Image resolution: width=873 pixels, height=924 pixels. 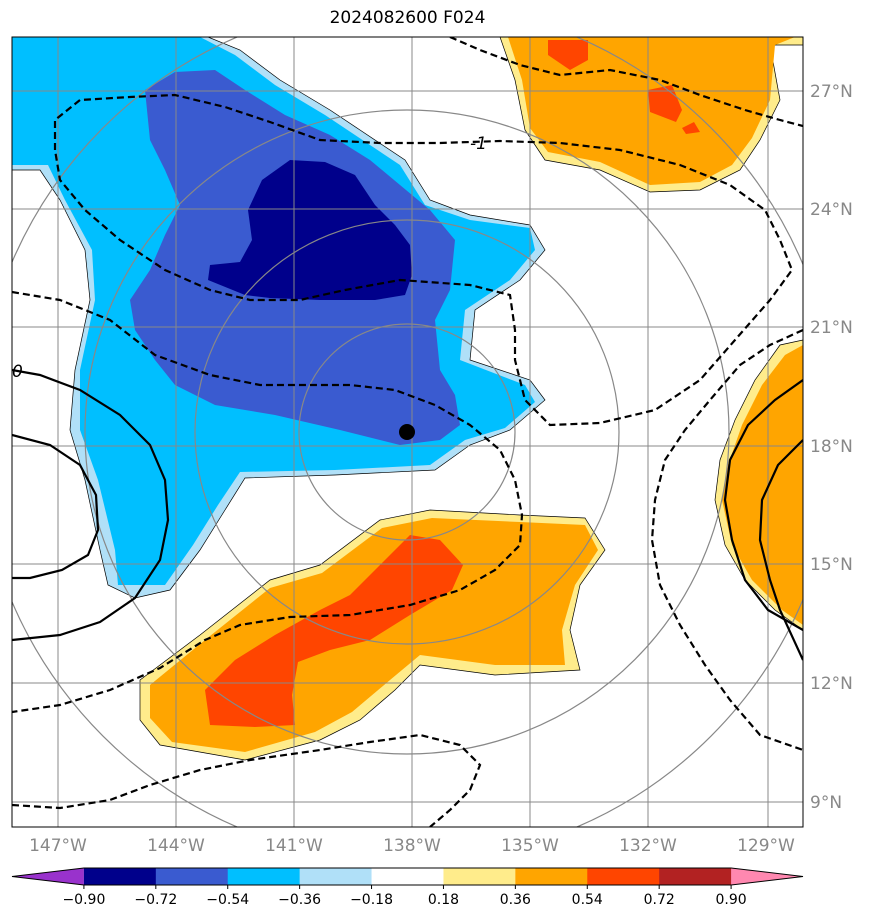 What do you see at coordinates (831, 92) in the screenshot?
I see `lat-label: 27°N` at bounding box center [831, 92].